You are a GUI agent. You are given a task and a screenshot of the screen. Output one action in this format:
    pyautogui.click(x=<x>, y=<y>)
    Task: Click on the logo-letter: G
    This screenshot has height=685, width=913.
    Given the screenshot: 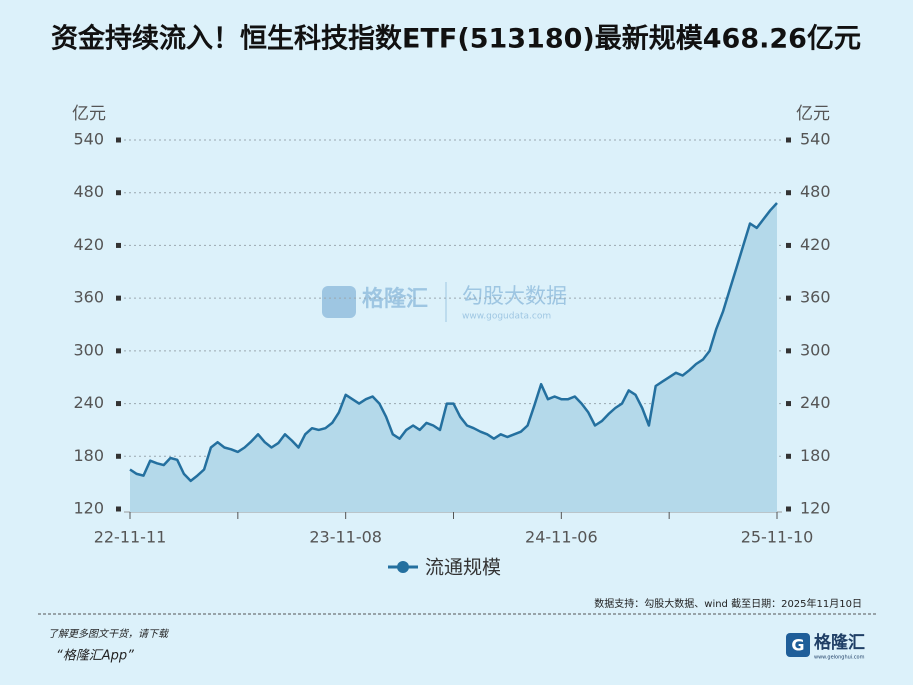 What is the action you would take?
    pyautogui.click(x=797, y=645)
    